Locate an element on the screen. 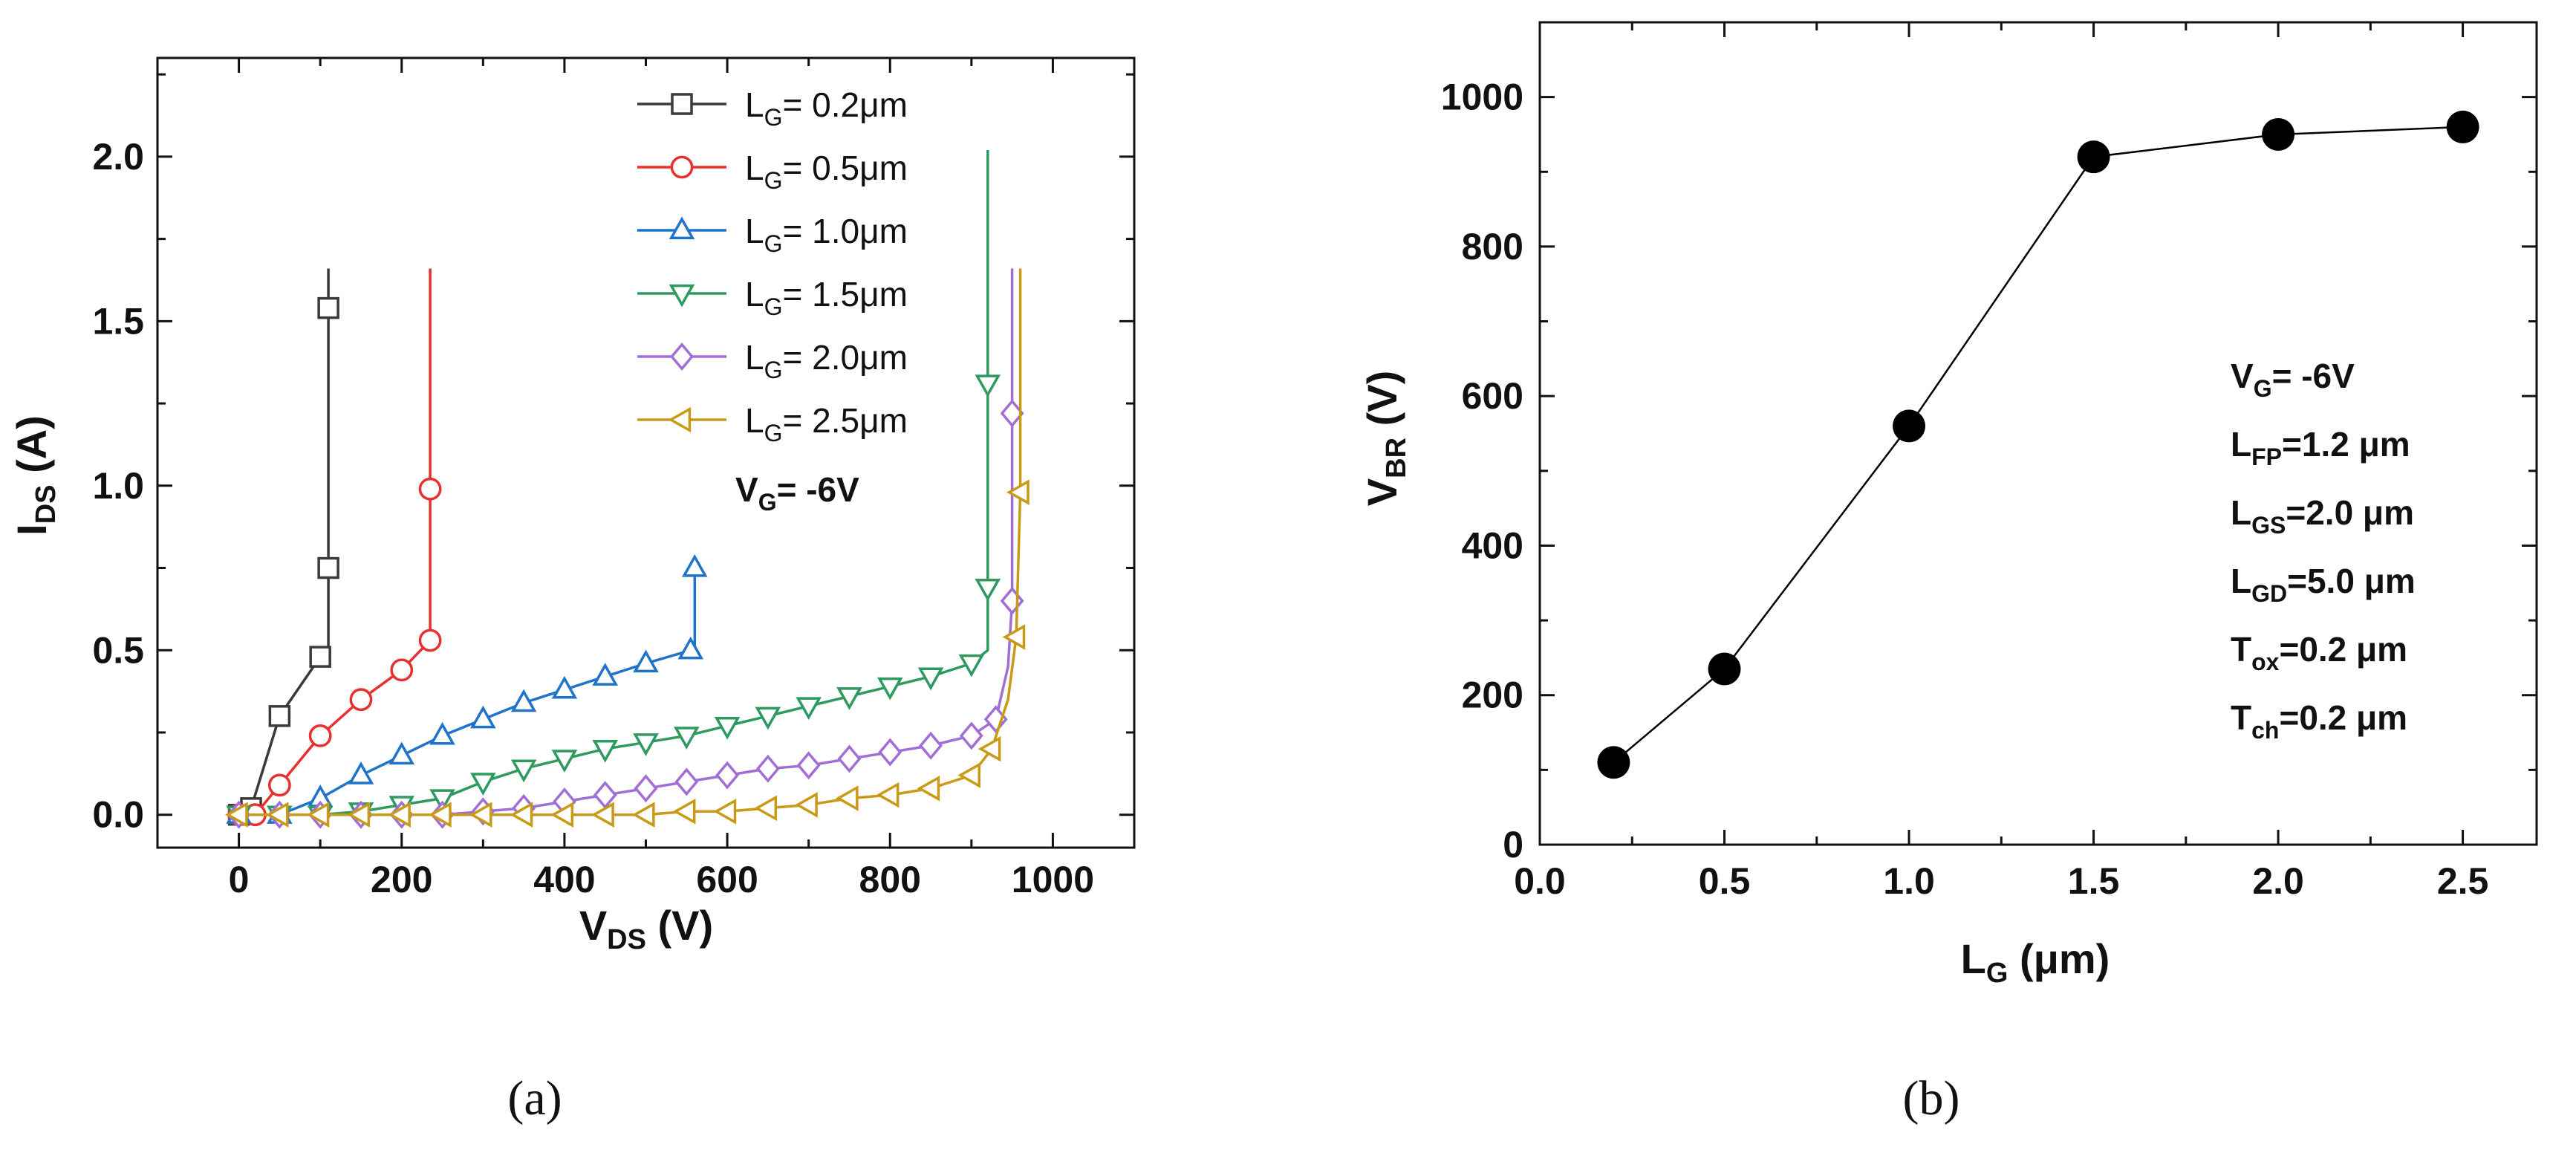  panel-a-legend-entry: LG= 0.2μm is located at coordinates (772, 108).